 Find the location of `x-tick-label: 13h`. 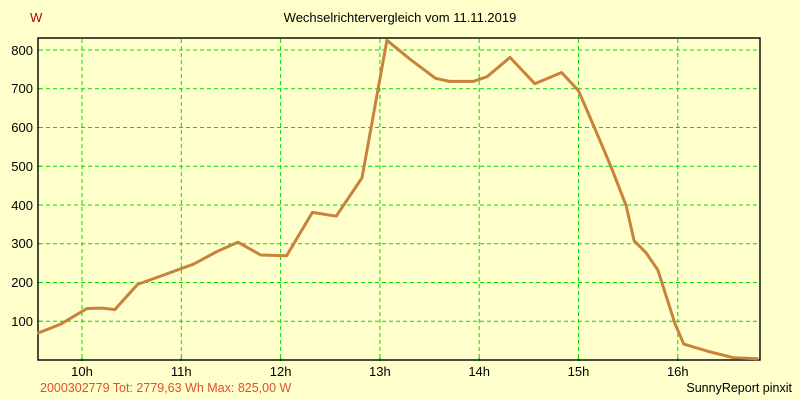

x-tick-label: 13h is located at coordinates (380, 371).